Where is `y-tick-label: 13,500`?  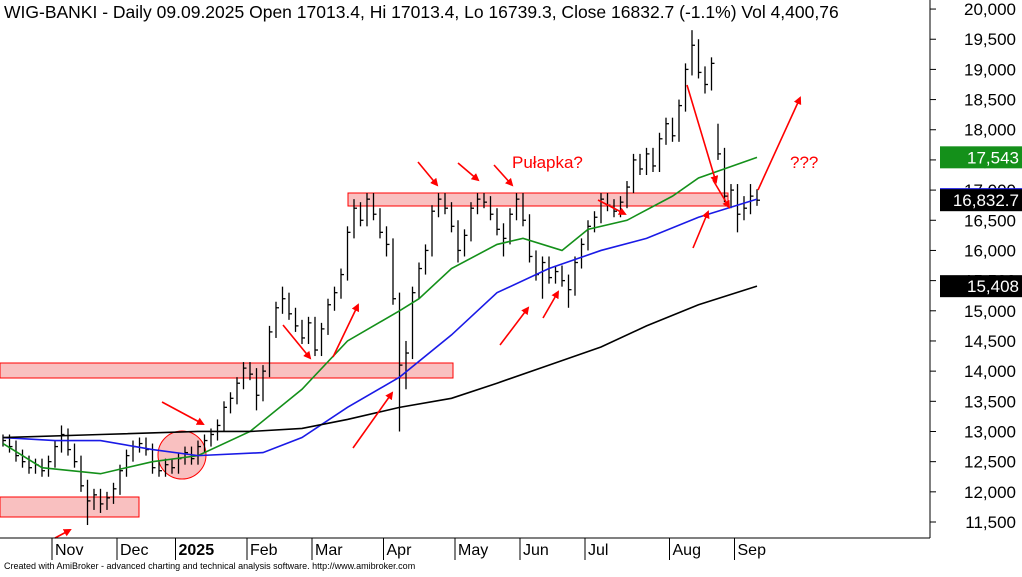
y-tick-label: 13,500 is located at coordinates (990, 401).